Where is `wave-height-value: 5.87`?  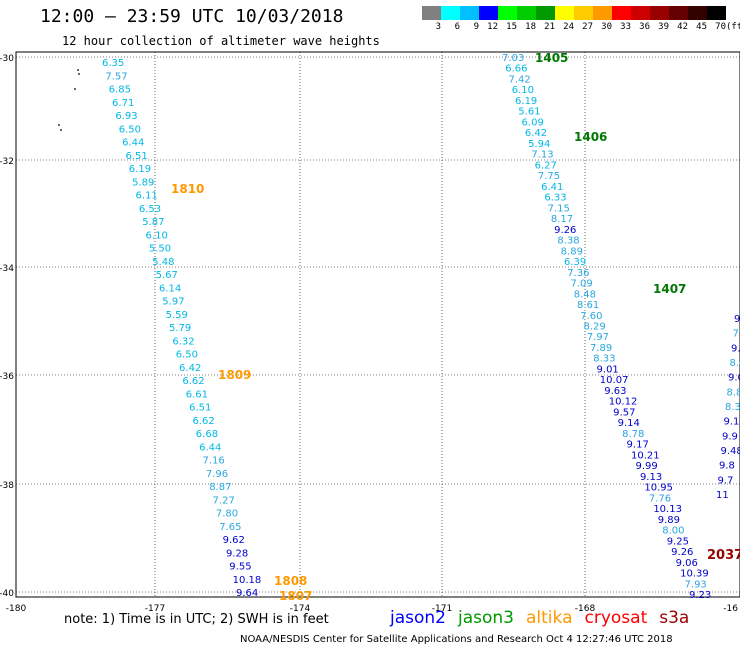 wave-height-value: 5.87 is located at coordinates (153, 222).